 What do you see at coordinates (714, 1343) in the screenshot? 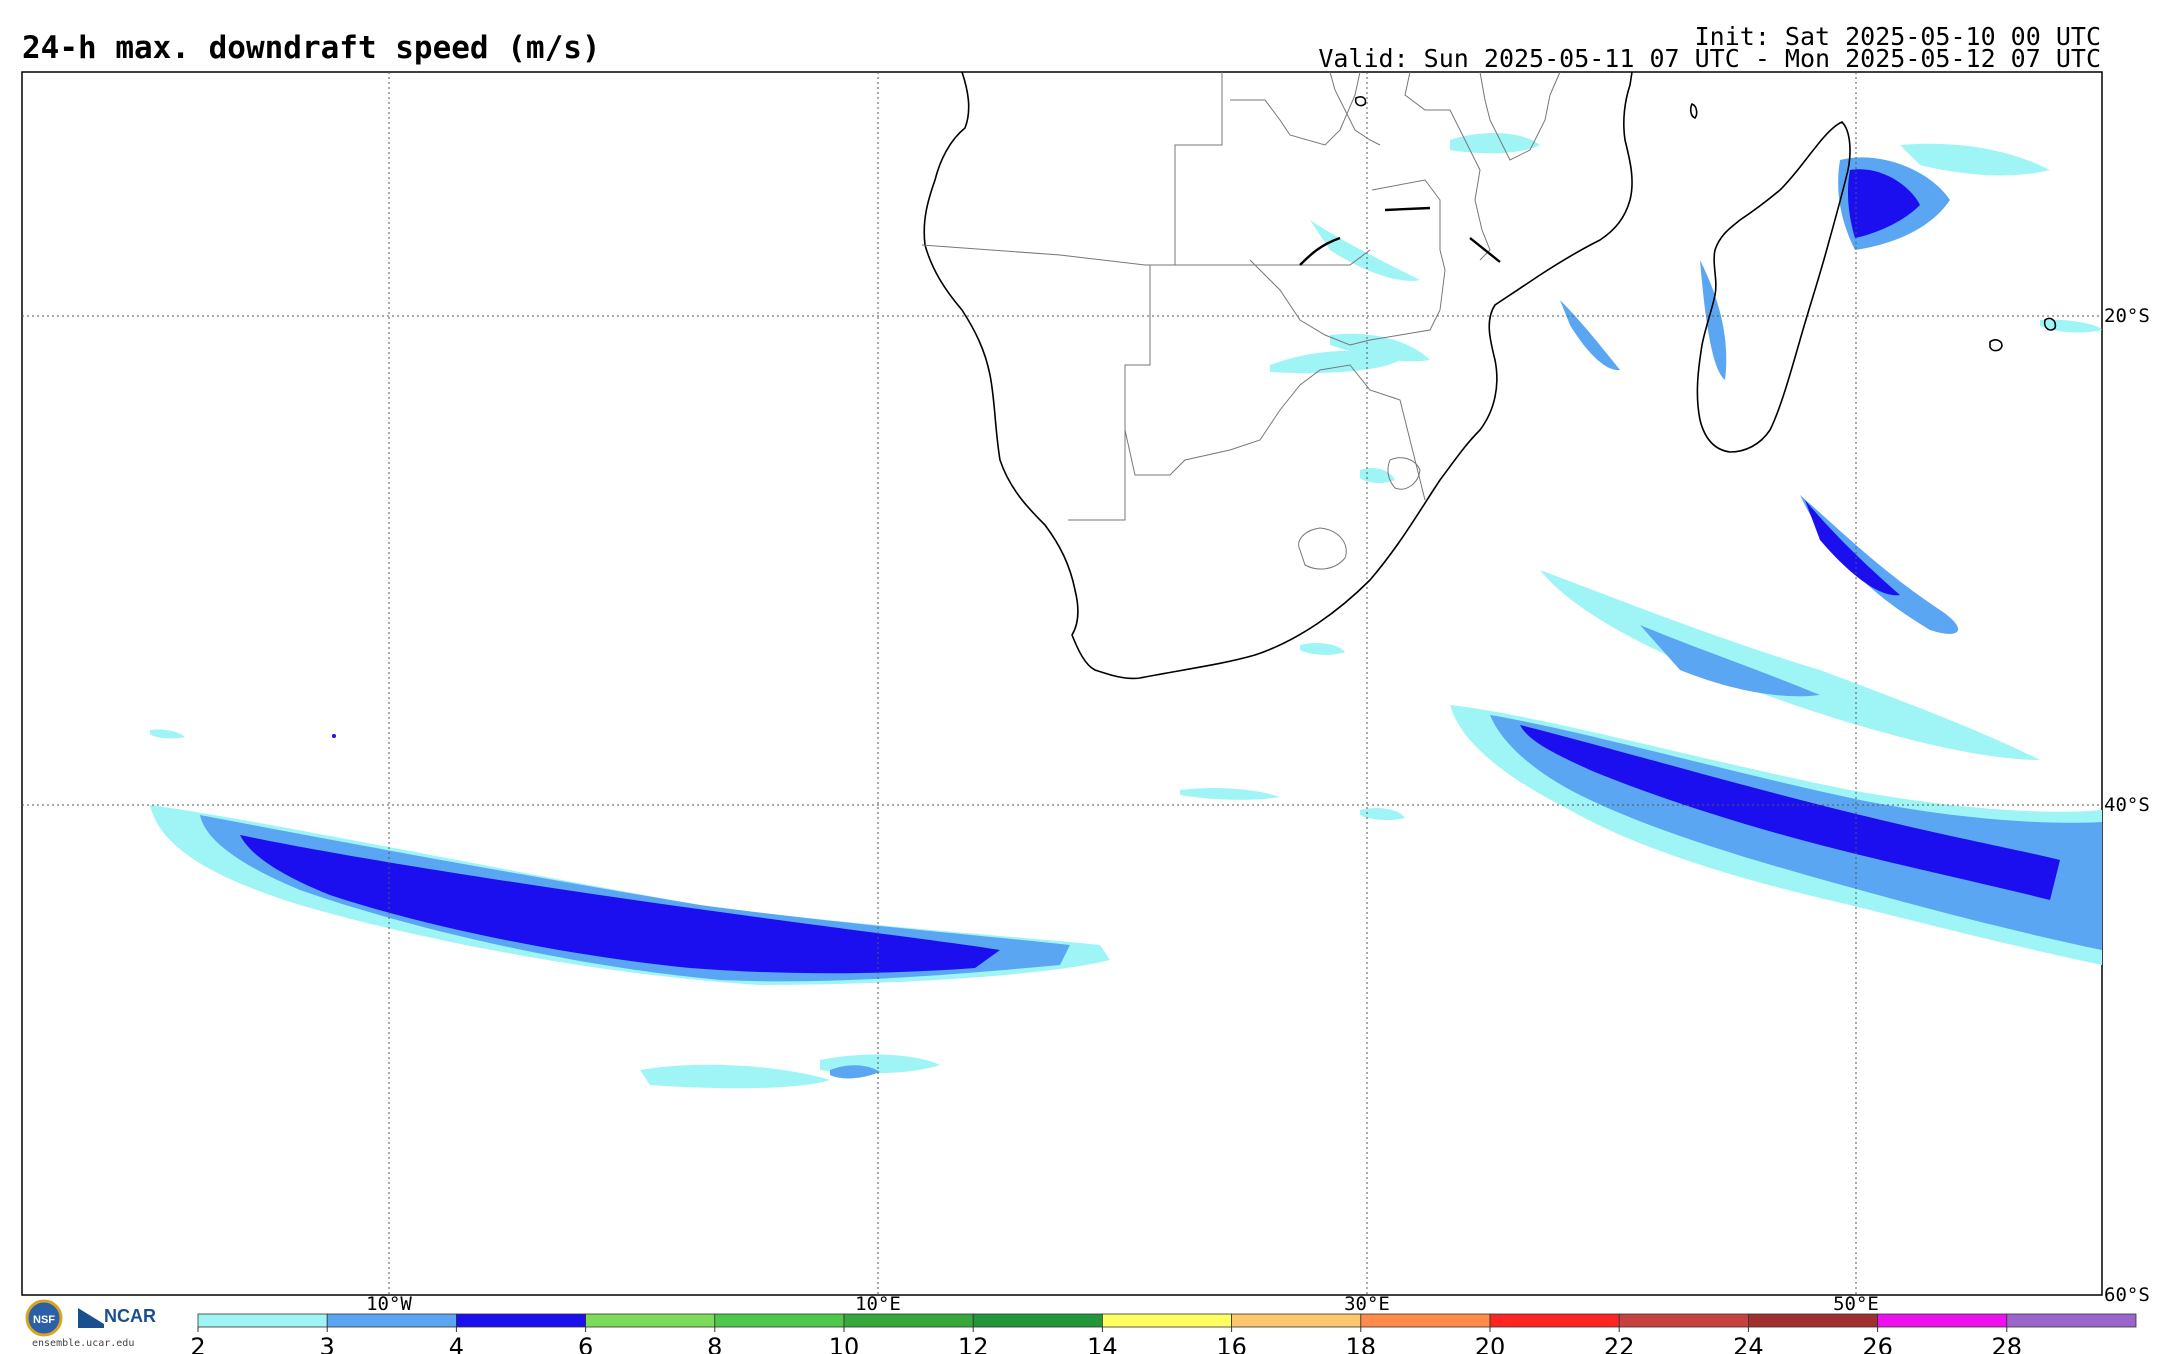
I see `colorbar-tick-label: 8` at bounding box center [714, 1343].